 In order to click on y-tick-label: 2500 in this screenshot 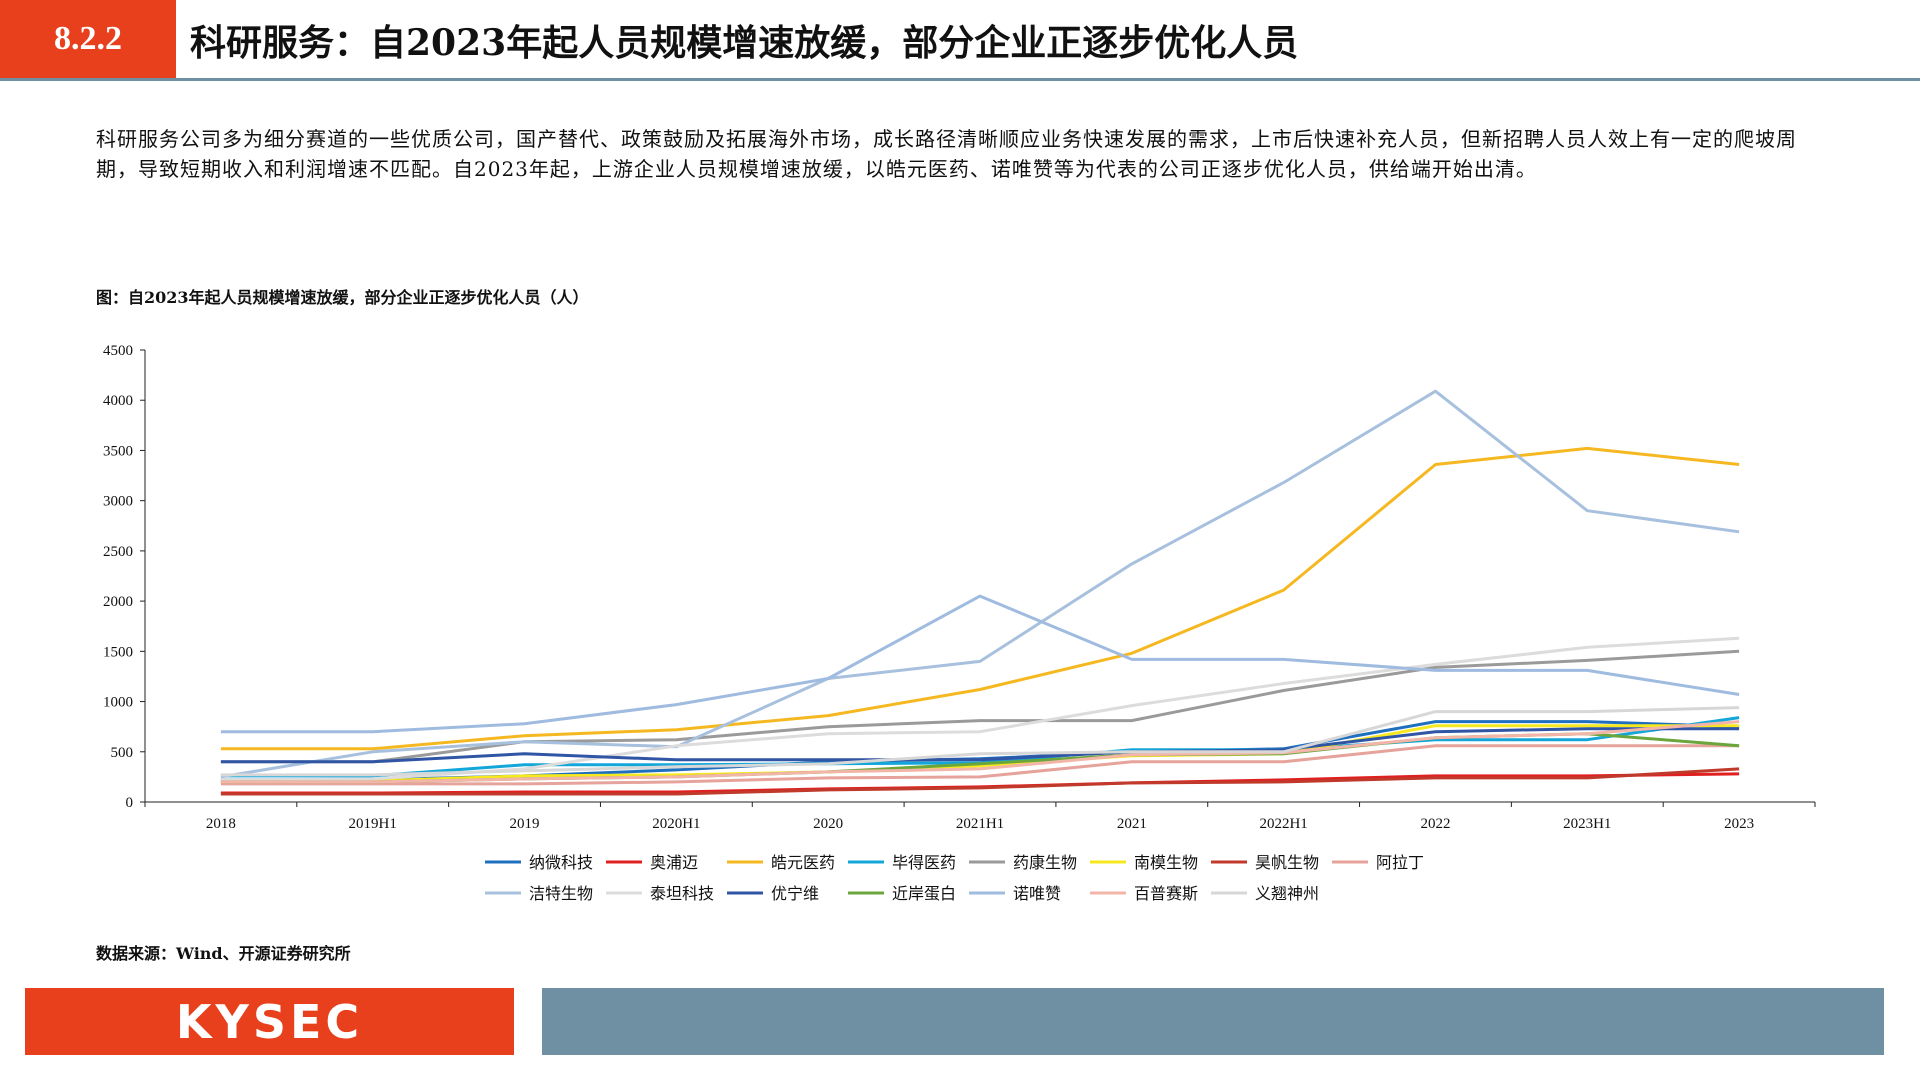, I will do `click(118, 552)`.